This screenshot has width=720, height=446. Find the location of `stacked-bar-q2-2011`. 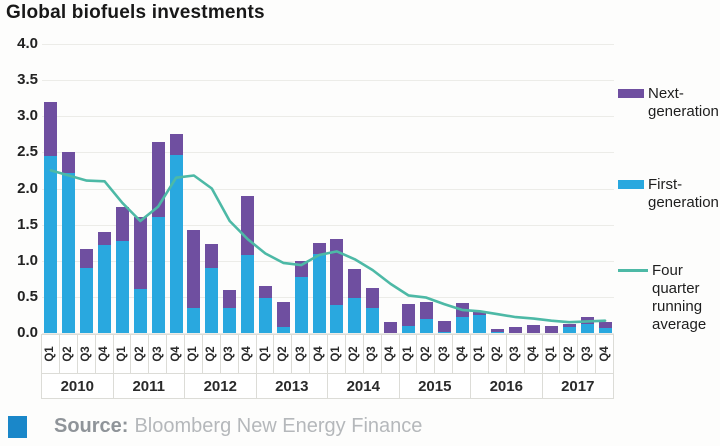

stacked-bar-q2-2011 is located at coordinates (140, 275).